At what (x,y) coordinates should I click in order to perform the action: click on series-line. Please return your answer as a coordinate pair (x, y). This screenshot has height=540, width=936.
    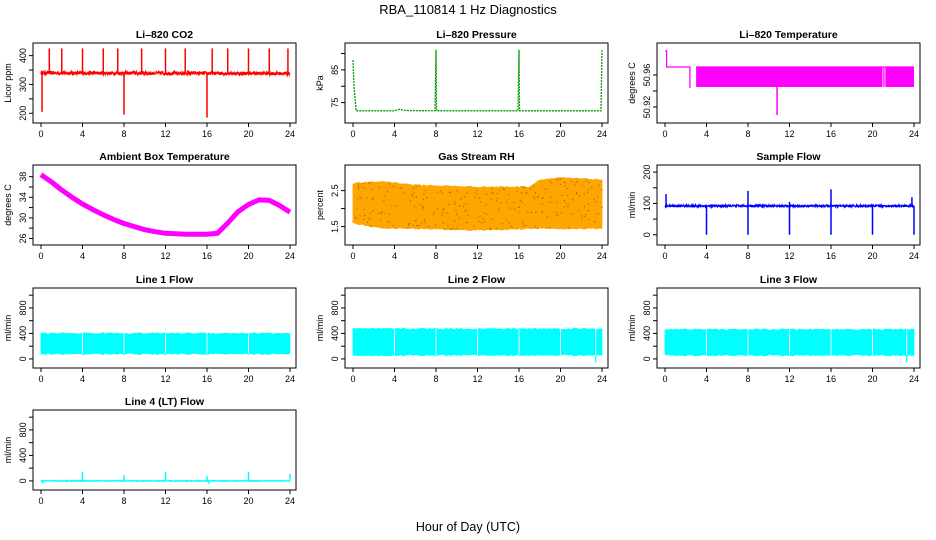
    Looking at the image, I should click on (477, 80).